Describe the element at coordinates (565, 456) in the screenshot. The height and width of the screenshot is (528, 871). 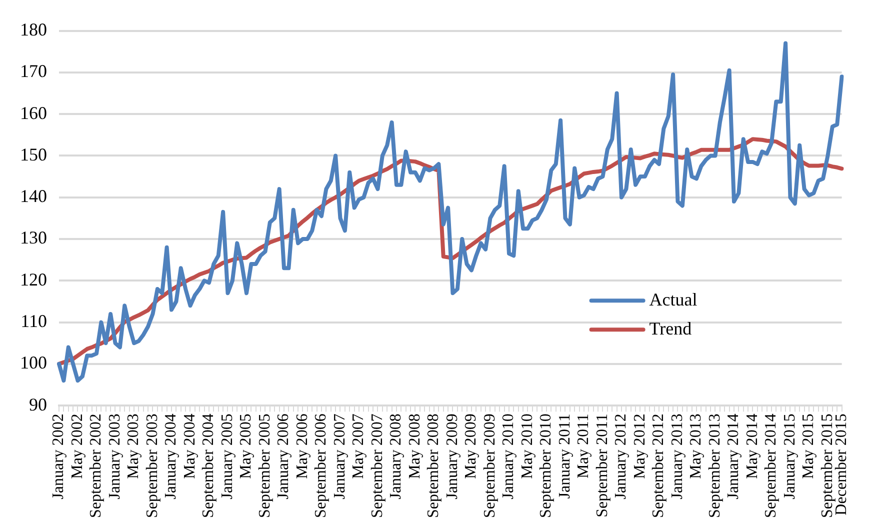
I see `x-tick-label: January 2011` at that location.